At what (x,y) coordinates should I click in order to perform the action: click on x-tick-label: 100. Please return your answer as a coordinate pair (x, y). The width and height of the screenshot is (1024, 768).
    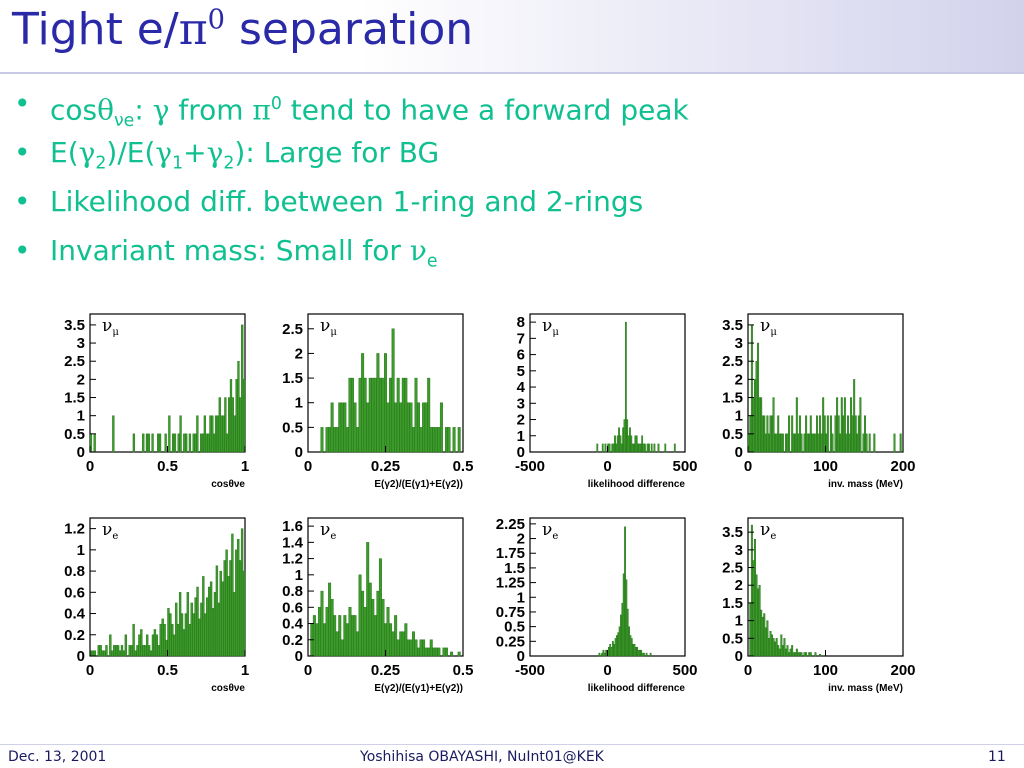
    Looking at the image, I should click on (825, 466).